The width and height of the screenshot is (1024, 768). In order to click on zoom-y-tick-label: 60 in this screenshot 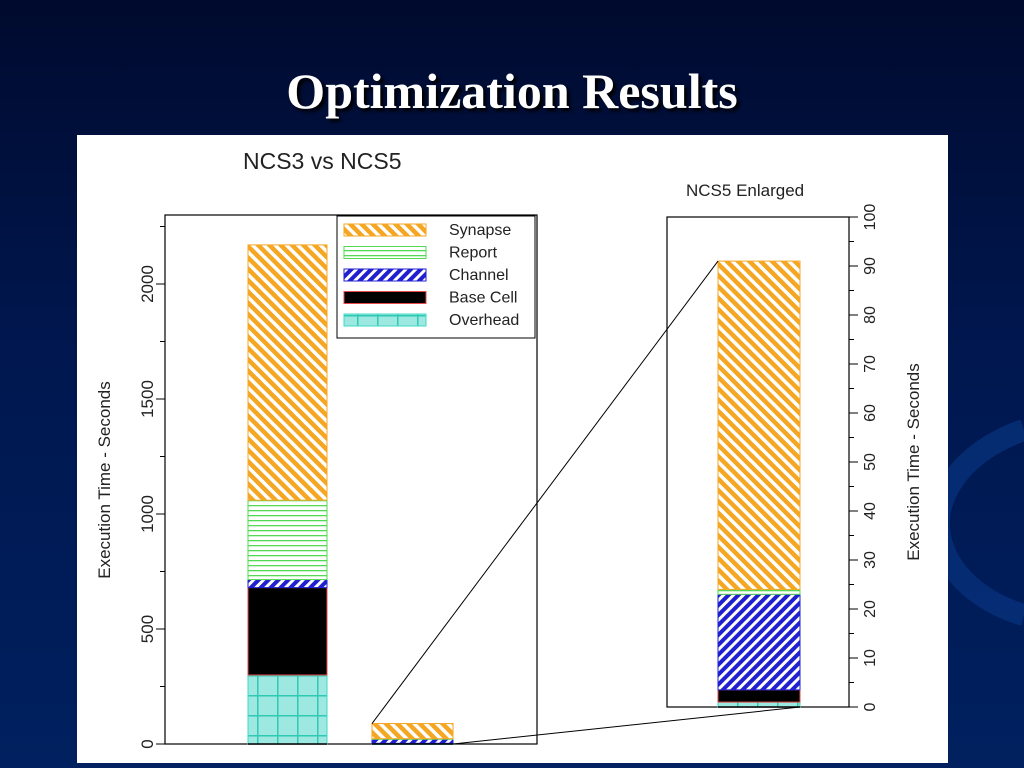, I will do `click(870, 413)`.